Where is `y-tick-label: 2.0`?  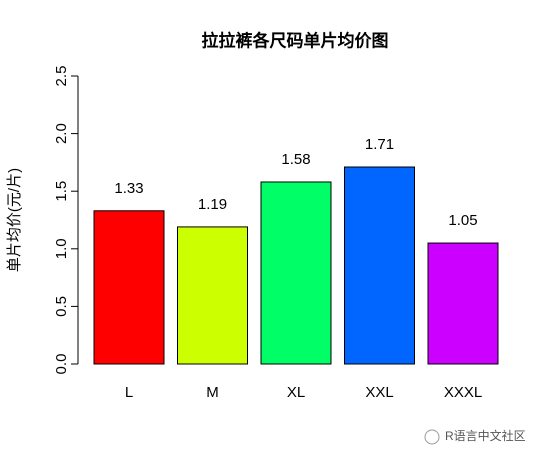
y-tick-label: 2.0 is located at coordinates (61, 133).